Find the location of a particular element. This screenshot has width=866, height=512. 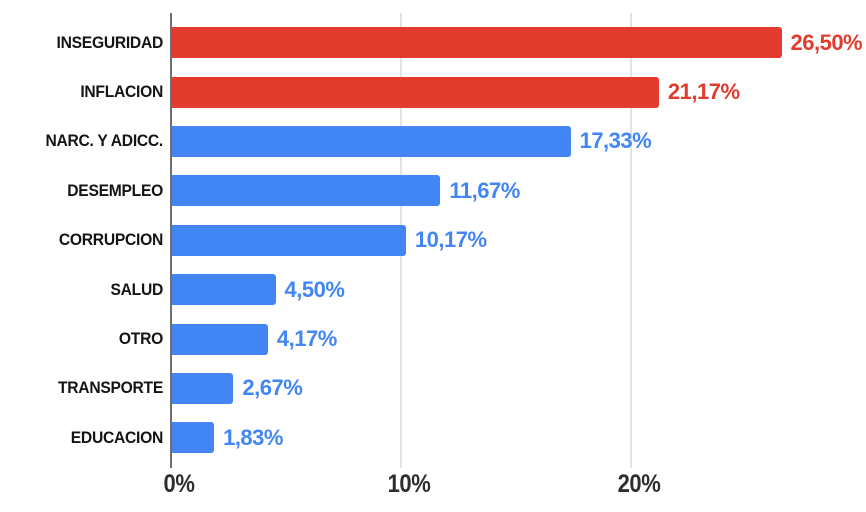

chart-row: NARC. Y ADICC. 17,33% is located at coordinates (433, 141).